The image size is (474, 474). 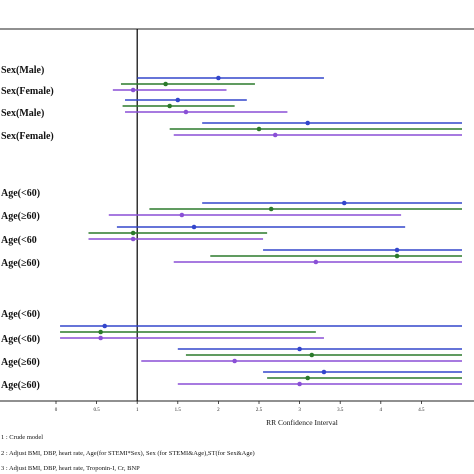 What do you see at coordinates (259, 410) in the screenshot?
I see `x-tick-label: 2.5` at bounding box center [259, 410].